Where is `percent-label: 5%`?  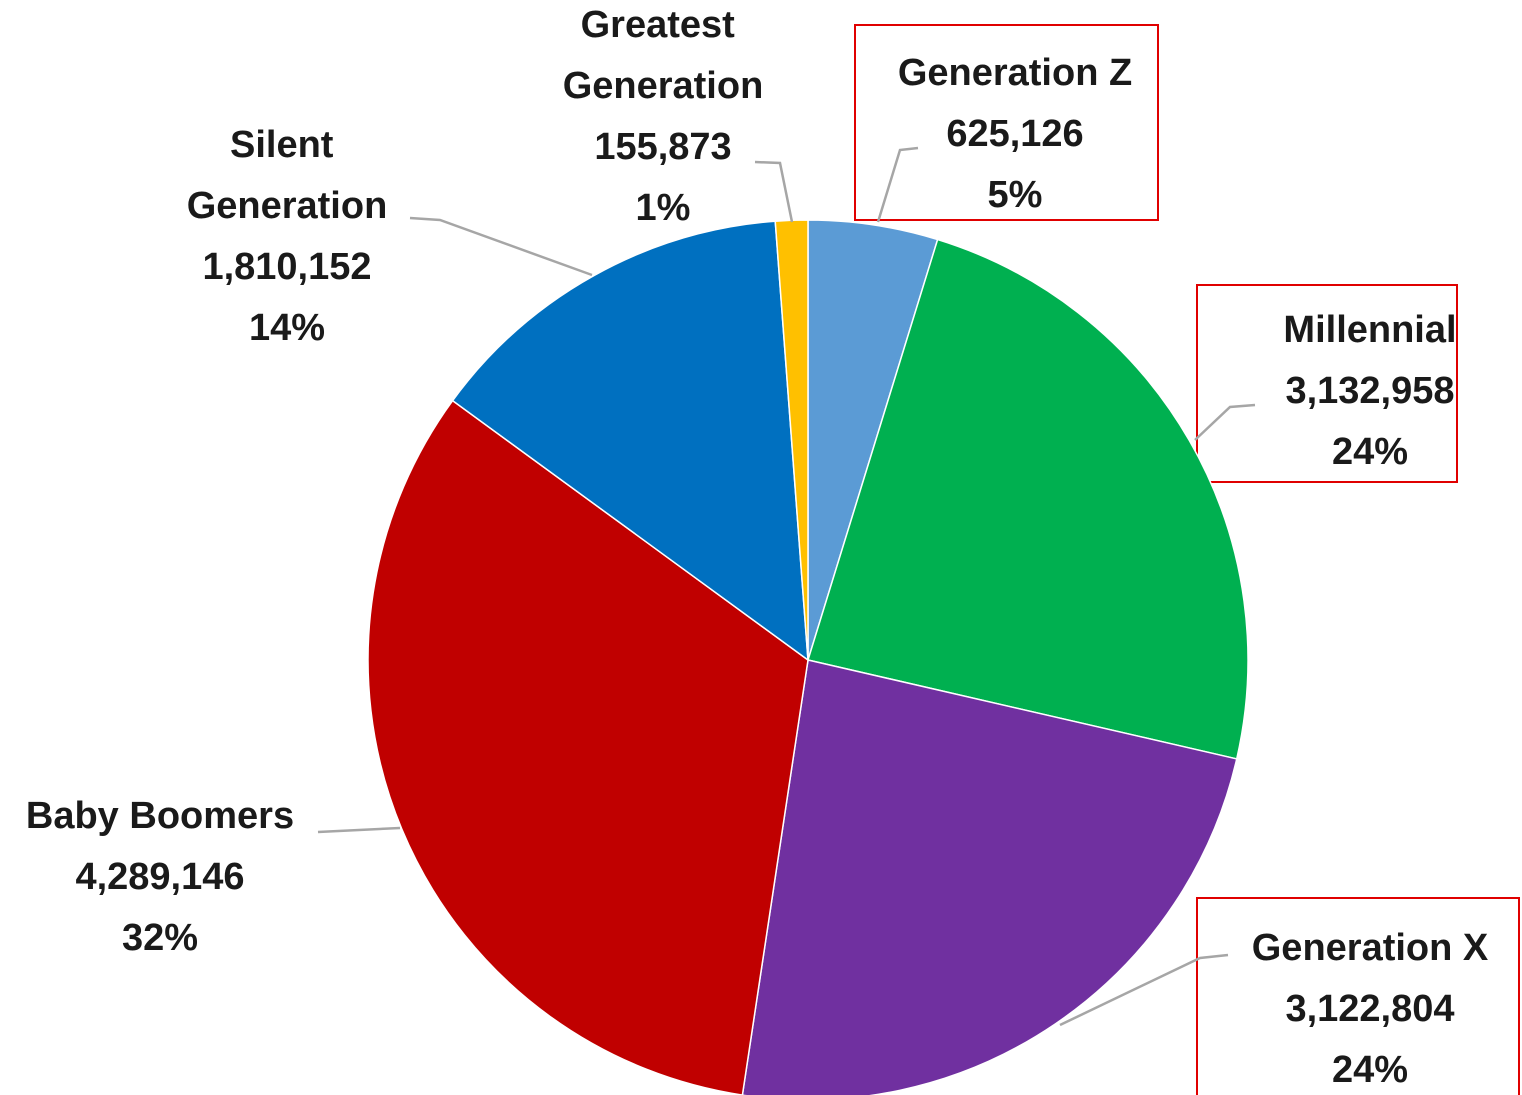 percent-label: 5% is located at coordinates (1015, 195).